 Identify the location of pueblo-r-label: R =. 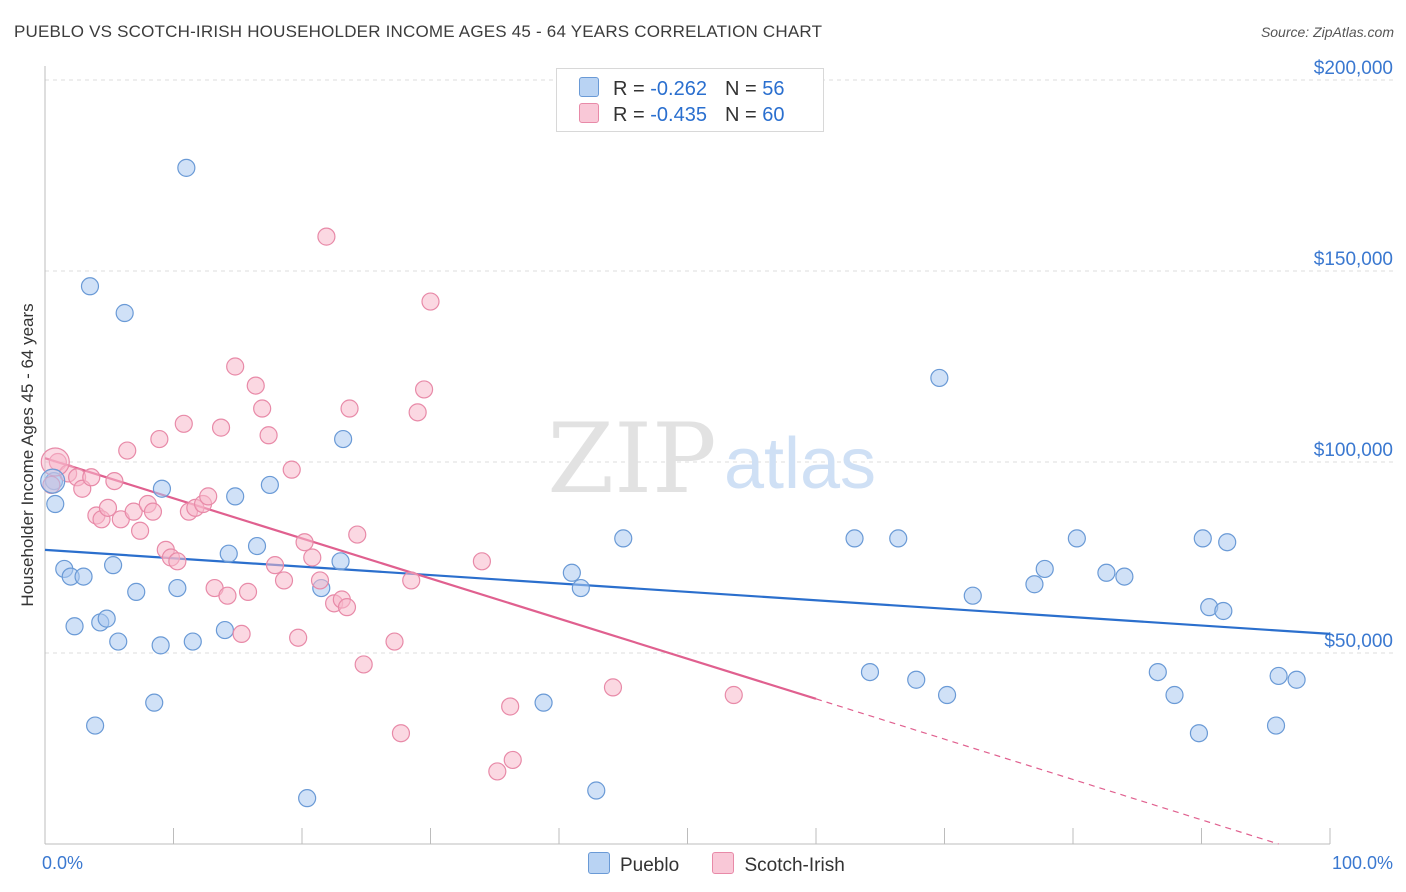
(632, 89).